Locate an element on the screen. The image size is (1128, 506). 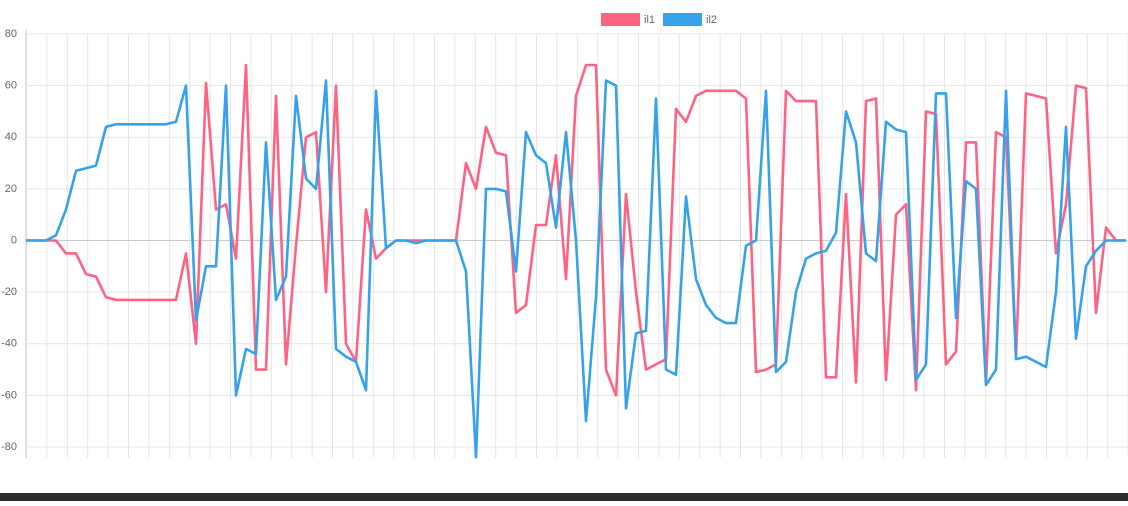
y-tick-label: -40 is located at coordinates (9, 344).